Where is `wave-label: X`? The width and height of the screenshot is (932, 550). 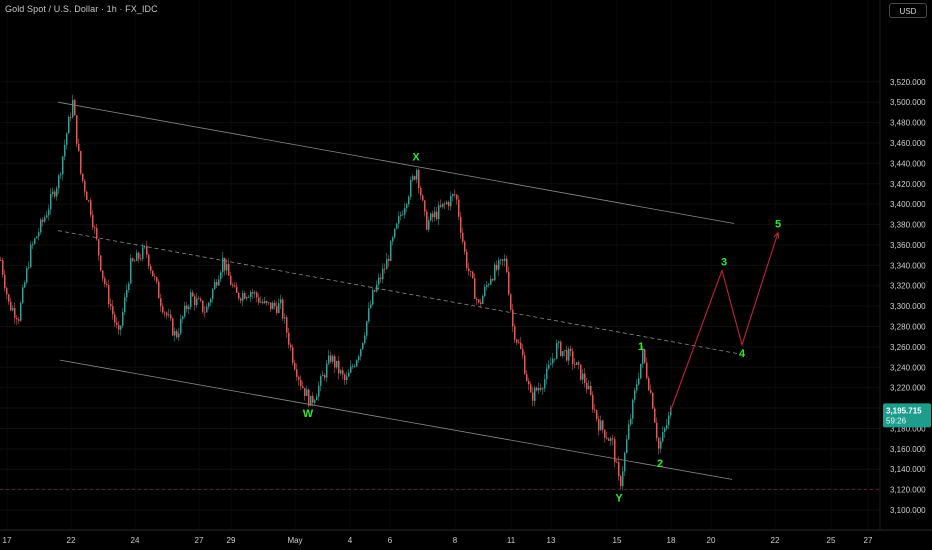
wave-label: X is located at coordinates (416, 157).